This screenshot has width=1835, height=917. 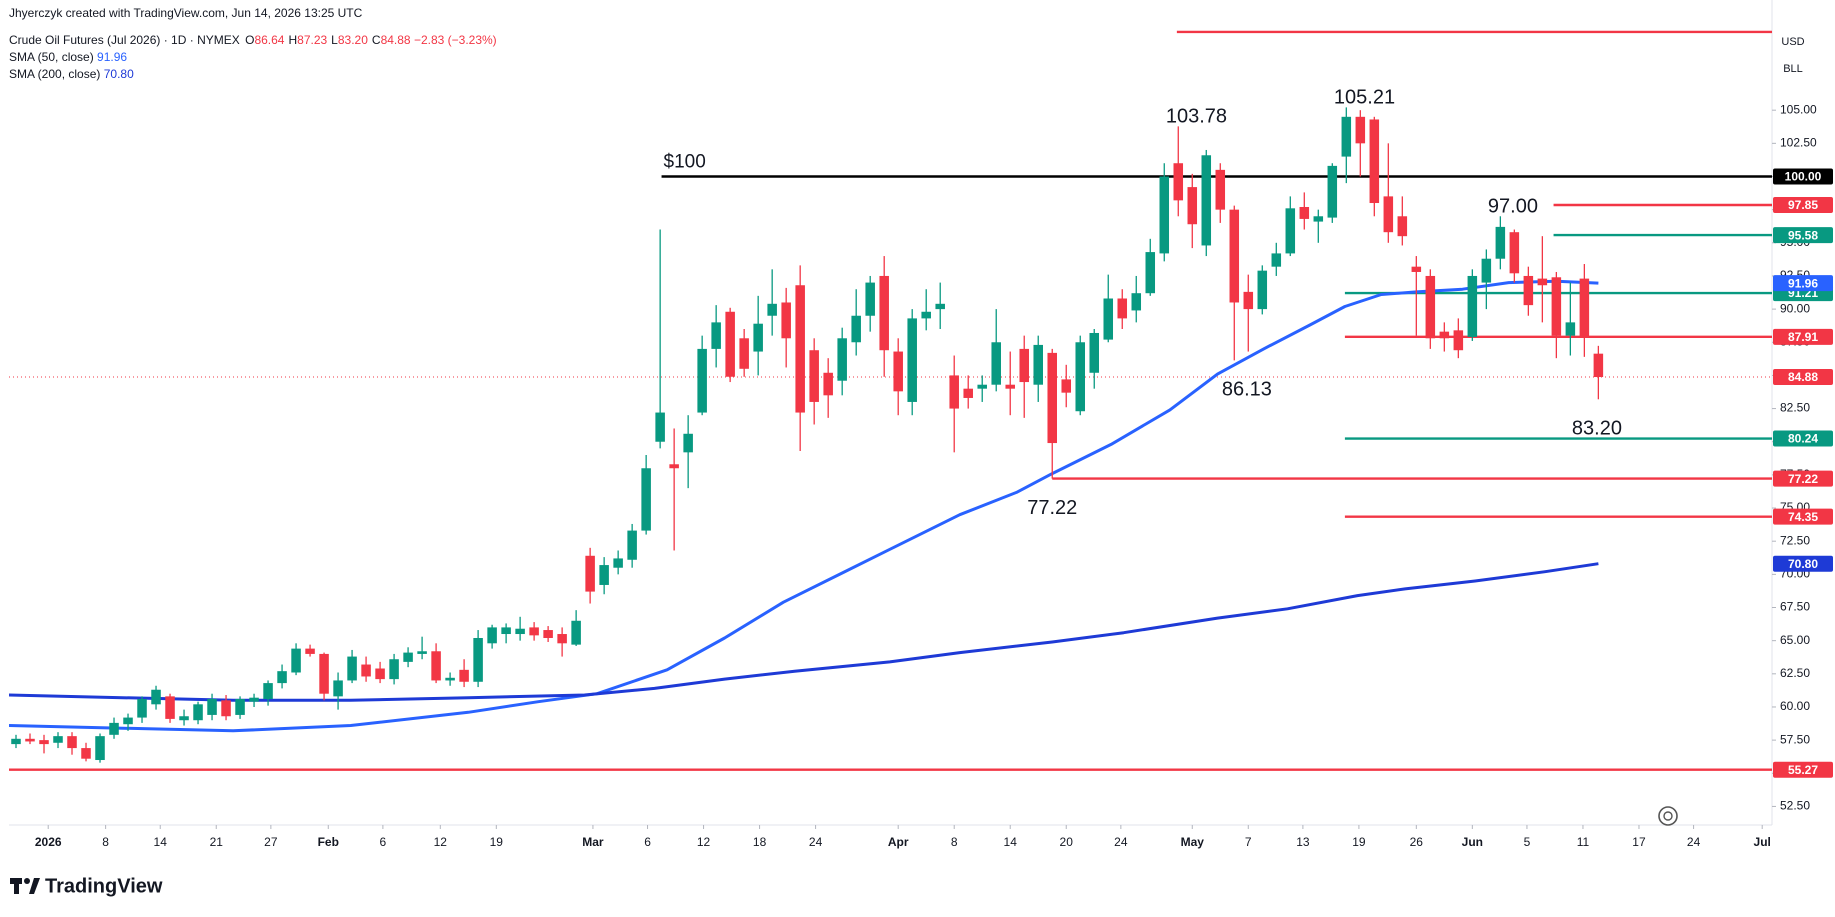 I want to click on price-badge-label: 97.85, so click(x=1803, y=205).